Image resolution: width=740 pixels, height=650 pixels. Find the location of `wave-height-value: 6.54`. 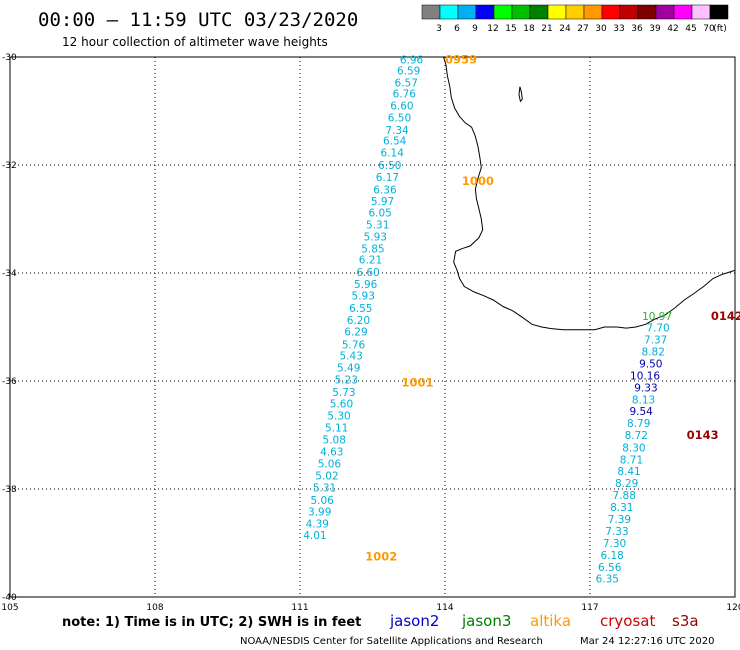

wave-height-value: 6.54 is located at coordinates (395, 142).